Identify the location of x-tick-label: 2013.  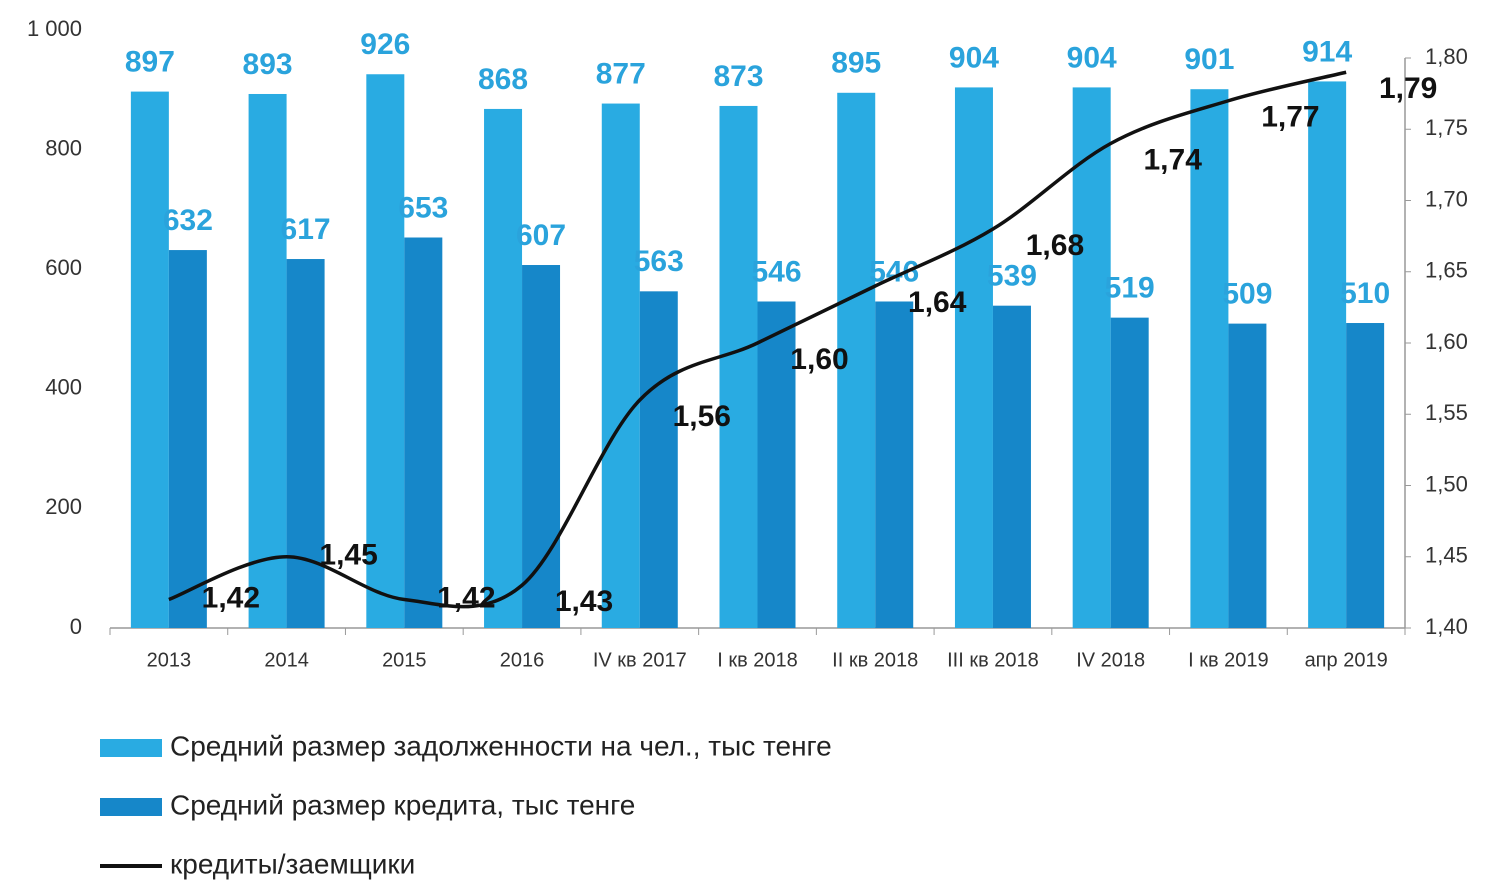
(169, 660).